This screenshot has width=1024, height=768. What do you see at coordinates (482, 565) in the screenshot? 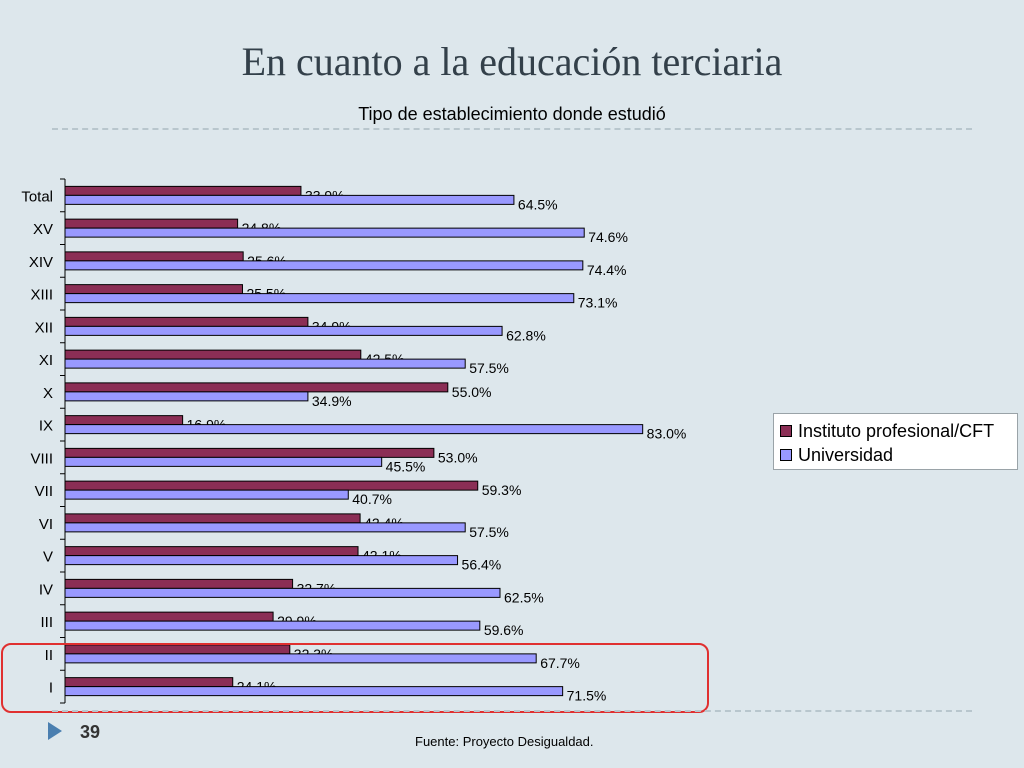
I see `data-label-universidad: 56.4%` at bounding box center [482, 565].